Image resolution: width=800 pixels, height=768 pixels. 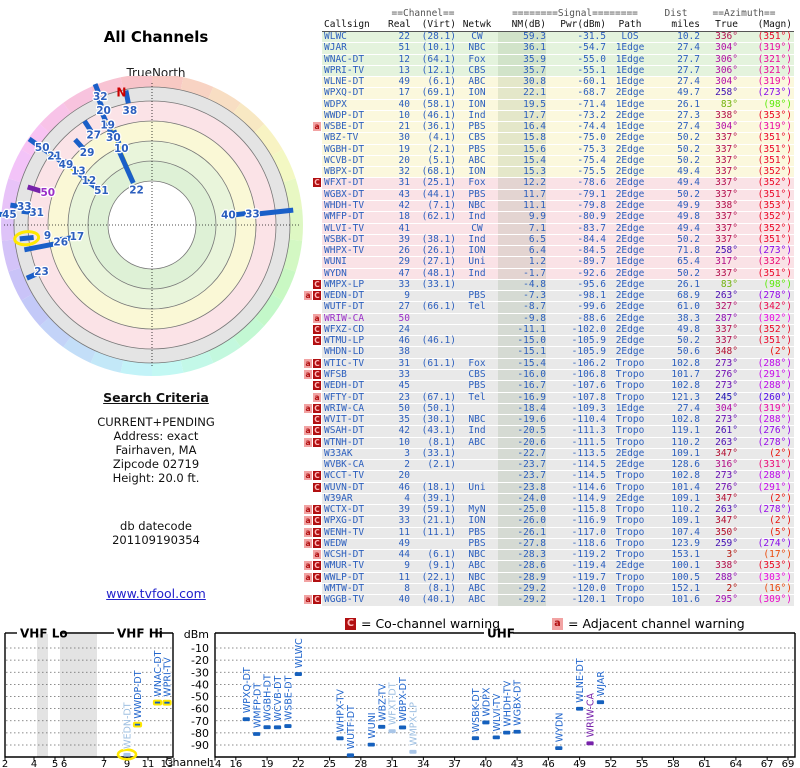 I want to click on signal-marker-WUNI, so click(x=371, y=744).